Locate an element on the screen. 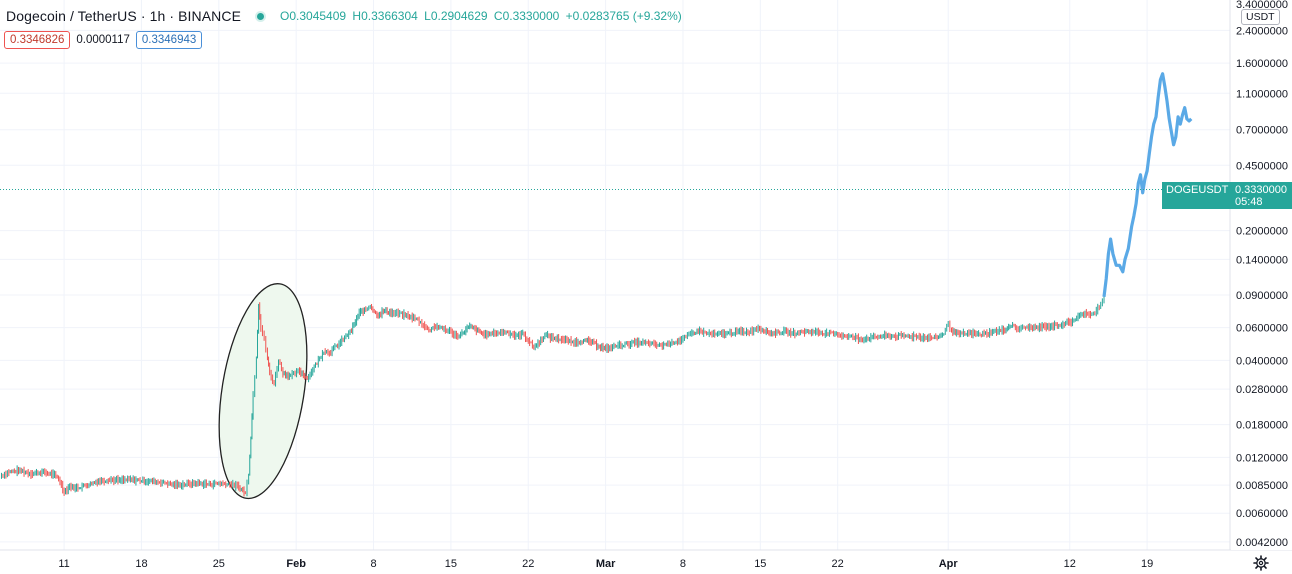 The image size is (1292, 574). y-tick-label: 0.1400000 is located at coordinates (1262, 260).